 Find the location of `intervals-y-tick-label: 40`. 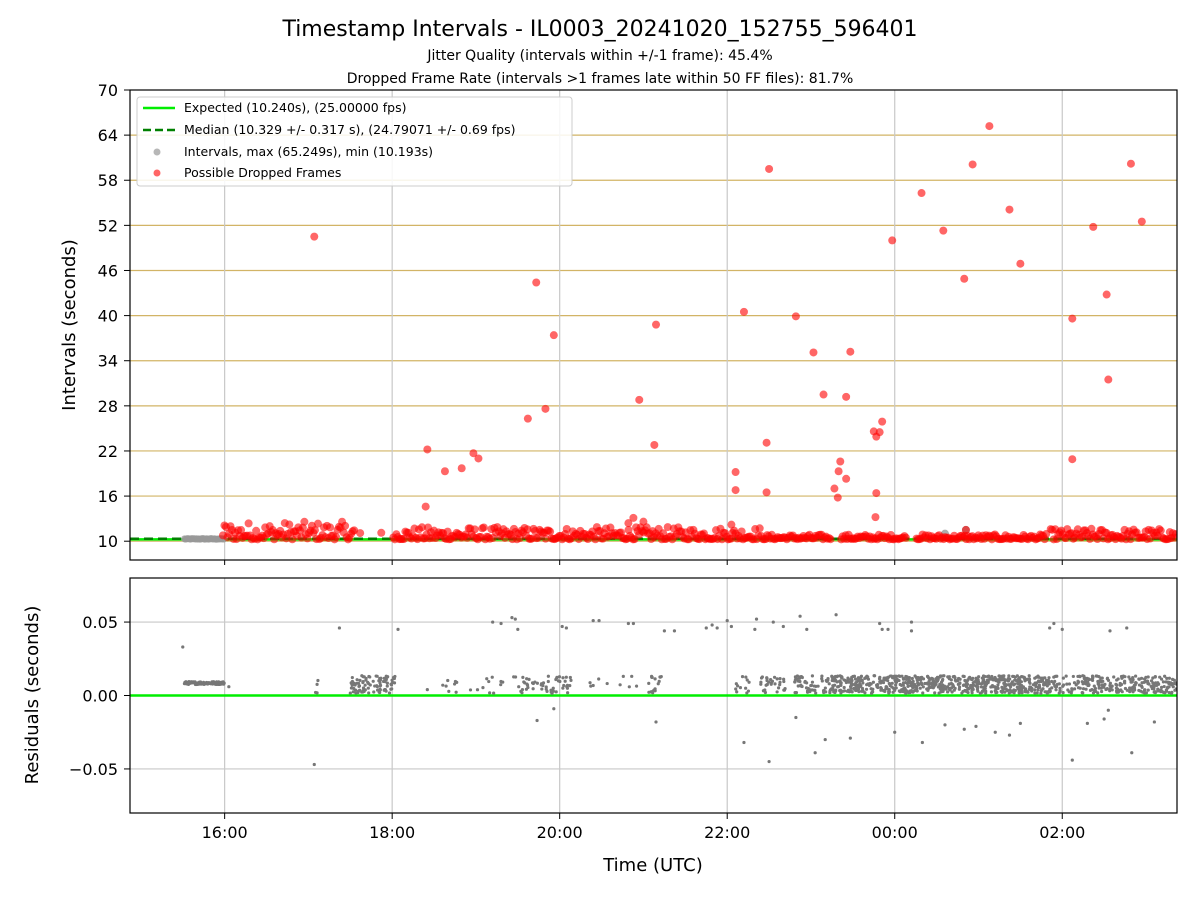

intervals-y-tick-label: 40 is located at coordinates (108, 316).